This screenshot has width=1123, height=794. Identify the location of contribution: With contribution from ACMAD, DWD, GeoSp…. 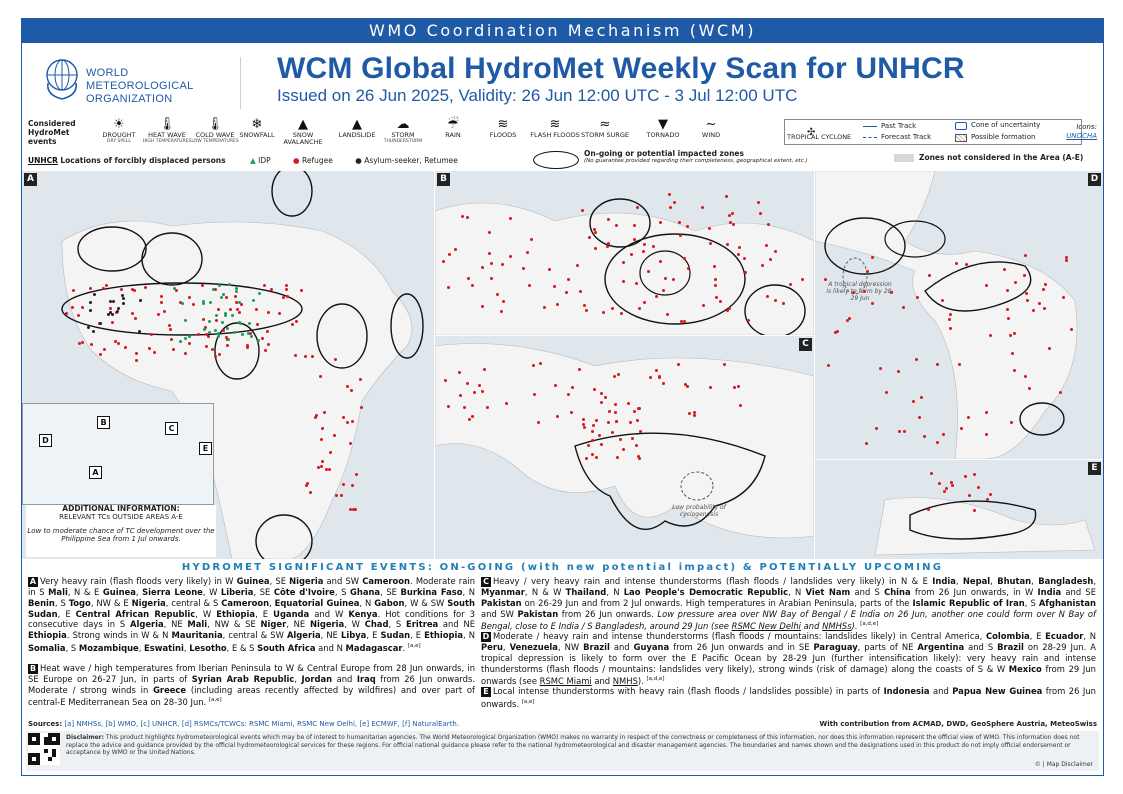
(958, 724).